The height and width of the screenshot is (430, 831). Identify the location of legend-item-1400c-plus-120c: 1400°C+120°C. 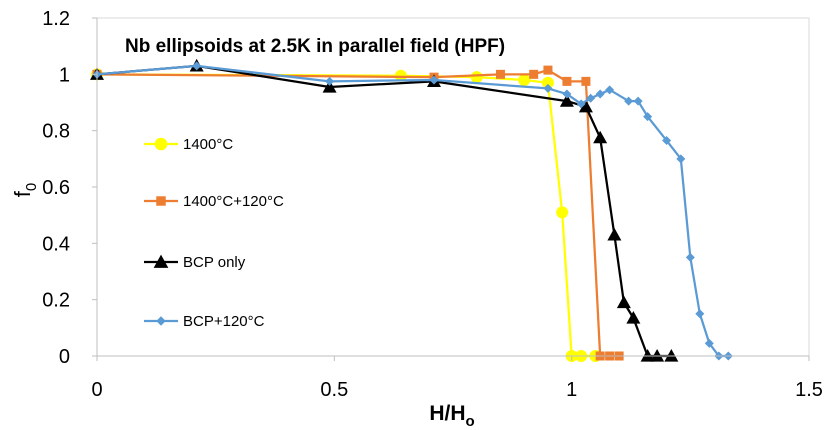
(214, 201).